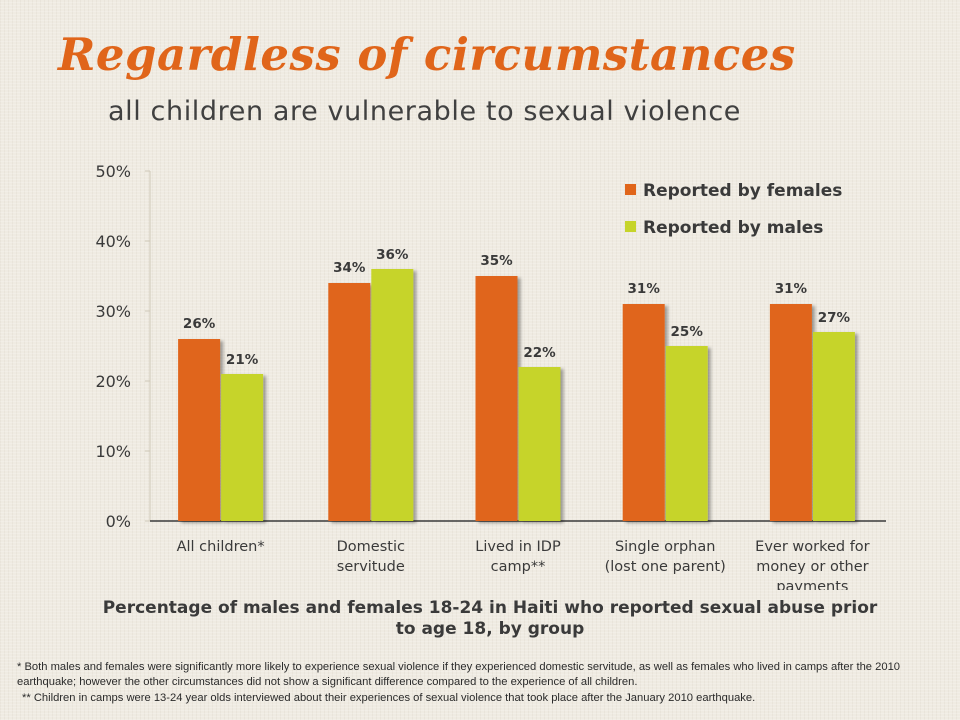 This screenshot has width=960, height=720. I want to click on y-tick-label: 40%, so click(113, 241).